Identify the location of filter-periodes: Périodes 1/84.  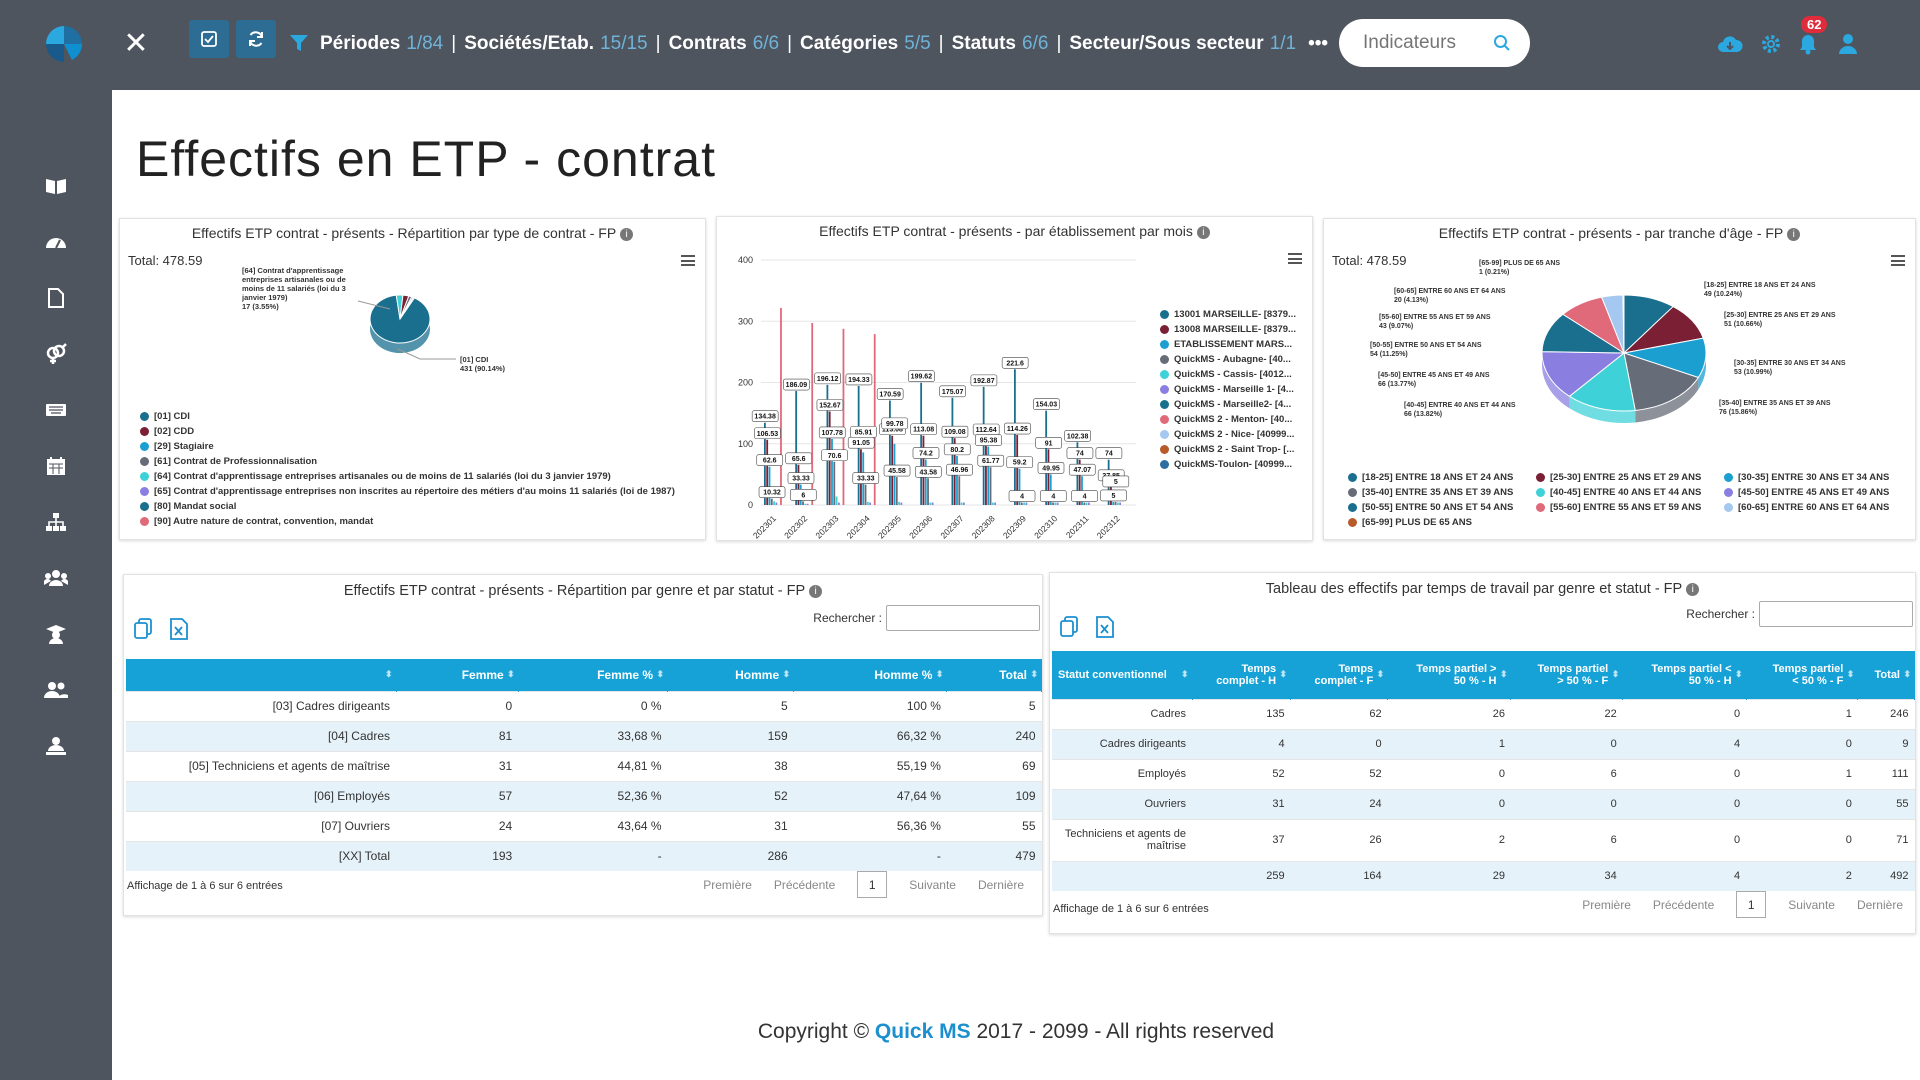
(382, 43).